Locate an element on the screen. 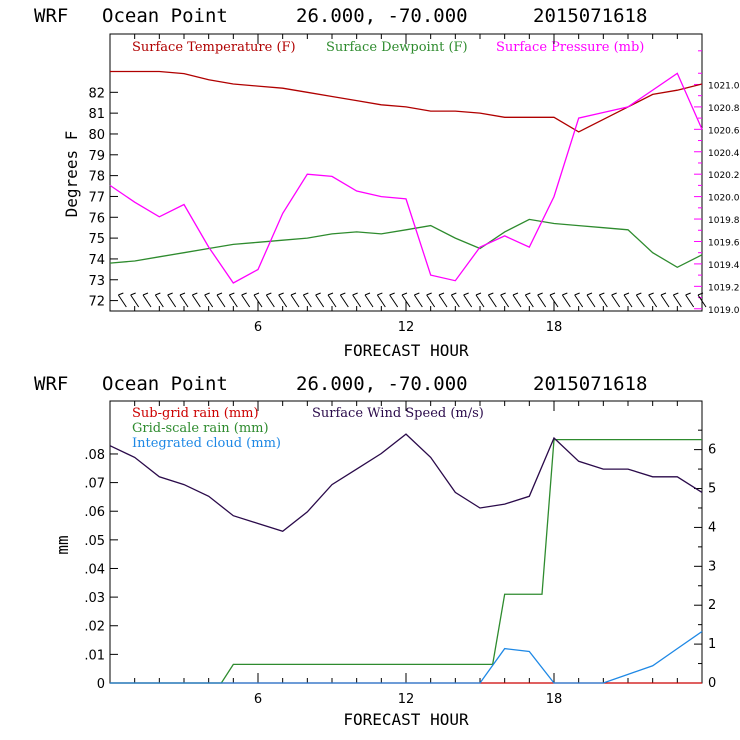 This screenshot has height=740, width=740. p2-y2tick-label-4: 4 is located at coordinates (712, 527).